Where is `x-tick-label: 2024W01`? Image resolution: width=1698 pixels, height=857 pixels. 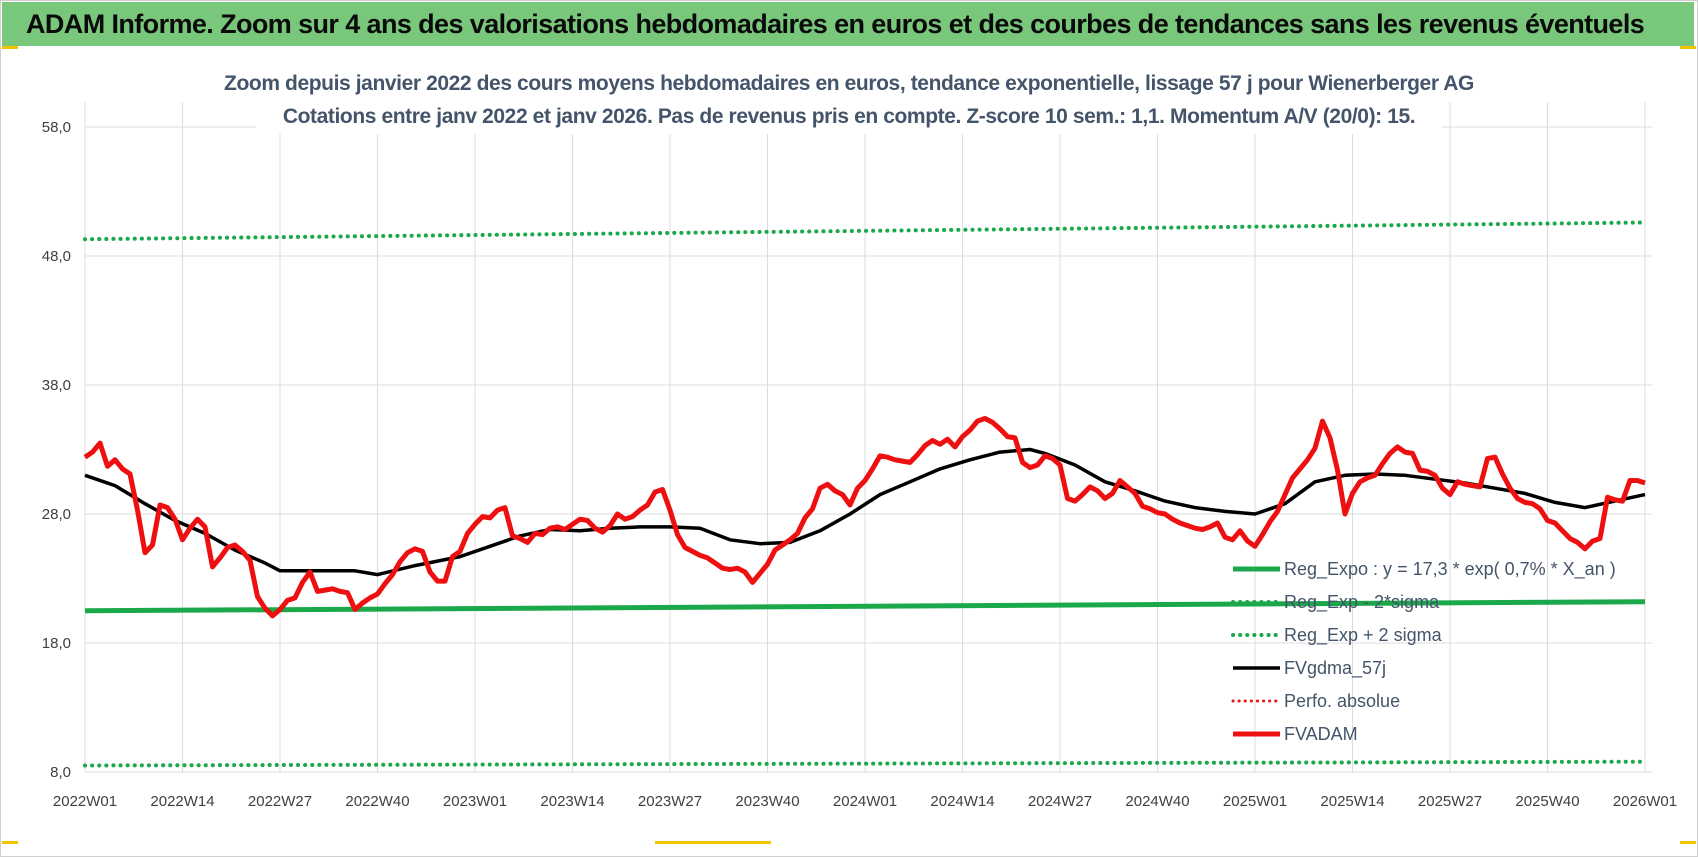
x-tick-label: 2024W01 is located at coordinates (865, 801).